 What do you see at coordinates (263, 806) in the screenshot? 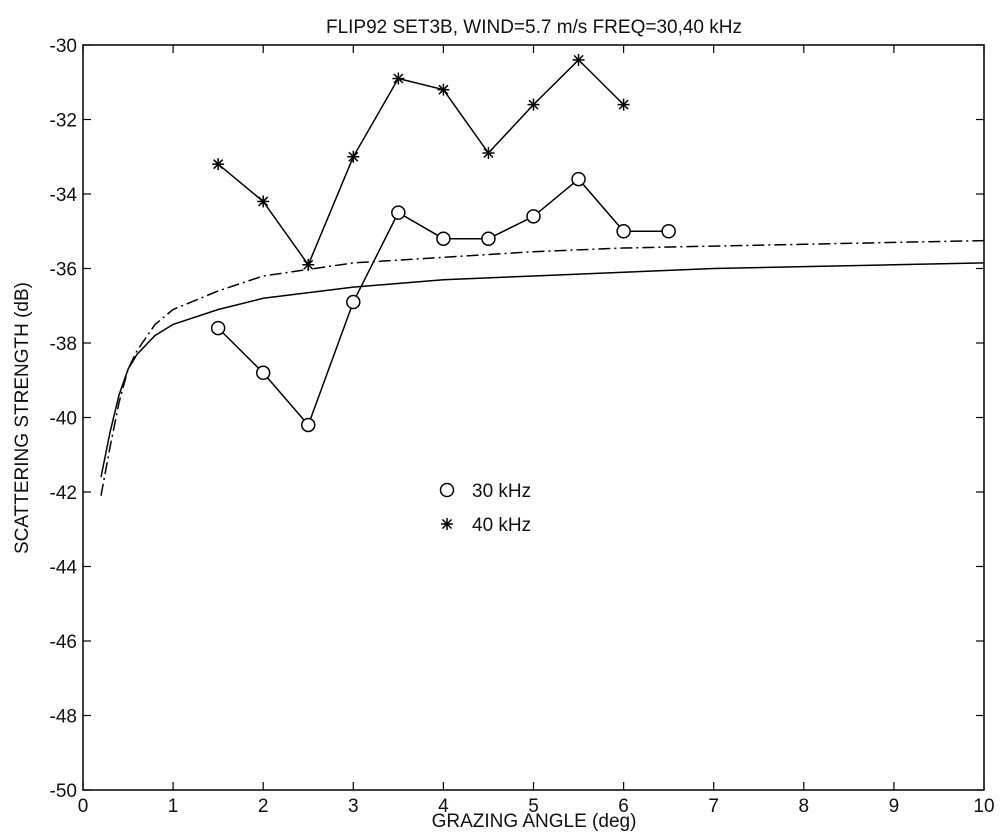
I see `x-tick-label: 2` at bounding box center [263, 806].